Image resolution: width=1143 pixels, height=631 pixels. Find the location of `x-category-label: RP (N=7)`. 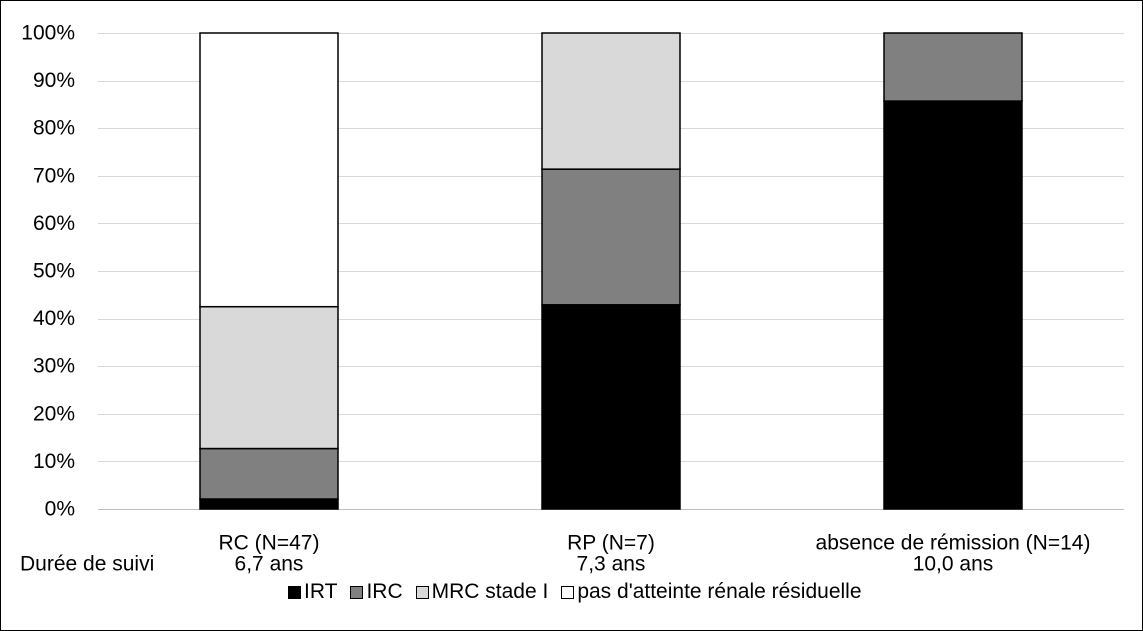

x-category-label: RP (N=7) is located at coordinates (611, 543).